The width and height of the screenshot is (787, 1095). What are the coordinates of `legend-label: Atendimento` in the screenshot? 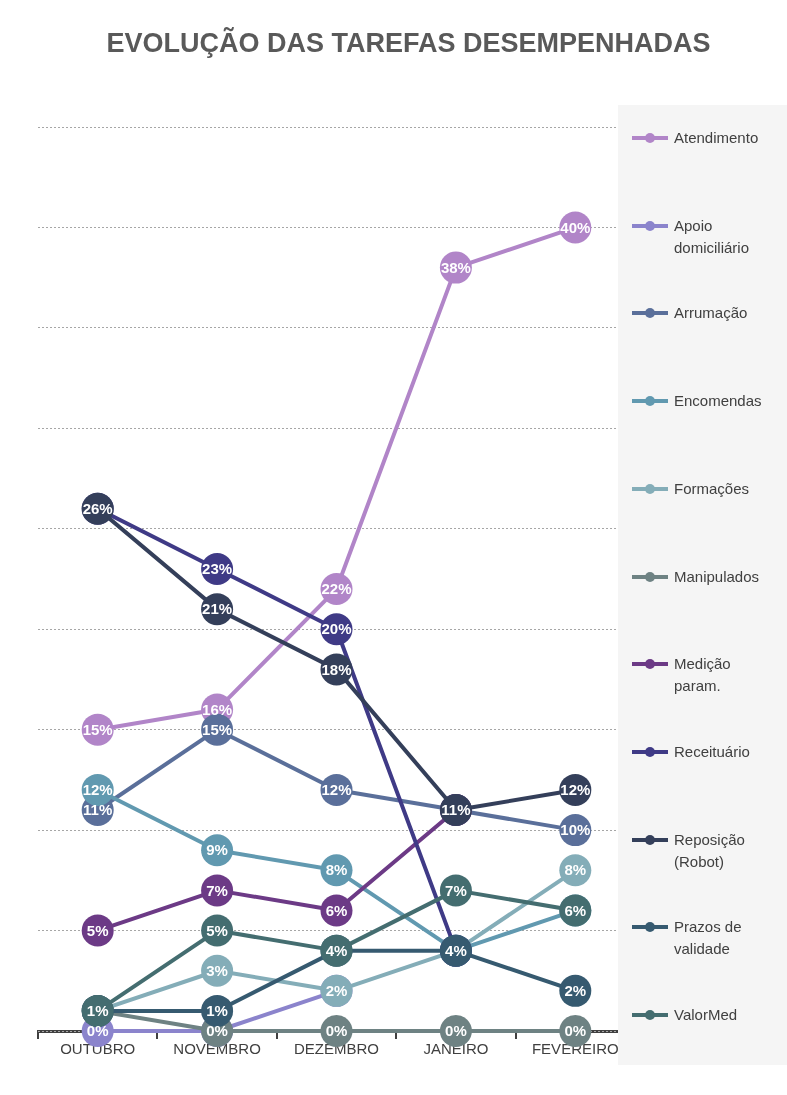 It's located at (717, 138).